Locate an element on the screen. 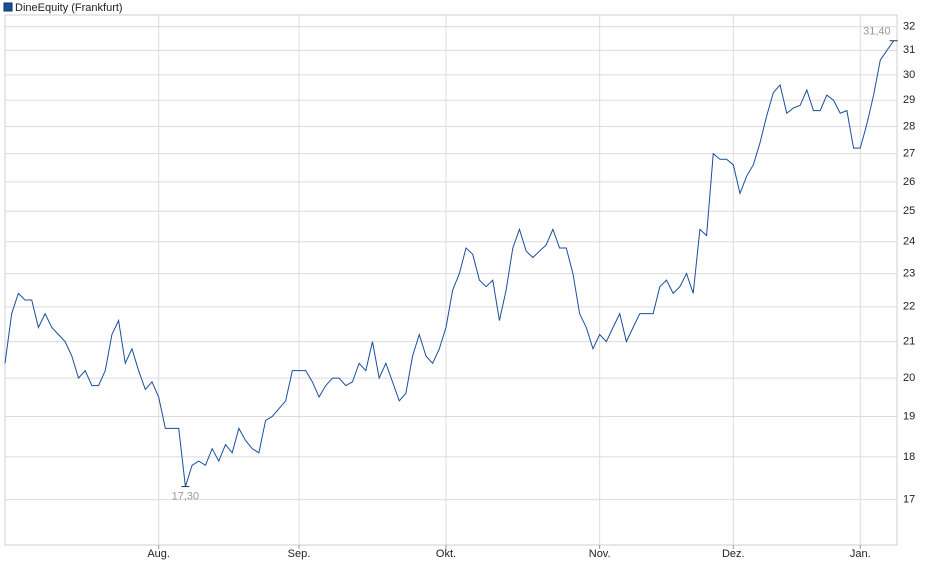 The image size is (940, 579). y-tick-label: 19 is located at coordinates (909, 416).